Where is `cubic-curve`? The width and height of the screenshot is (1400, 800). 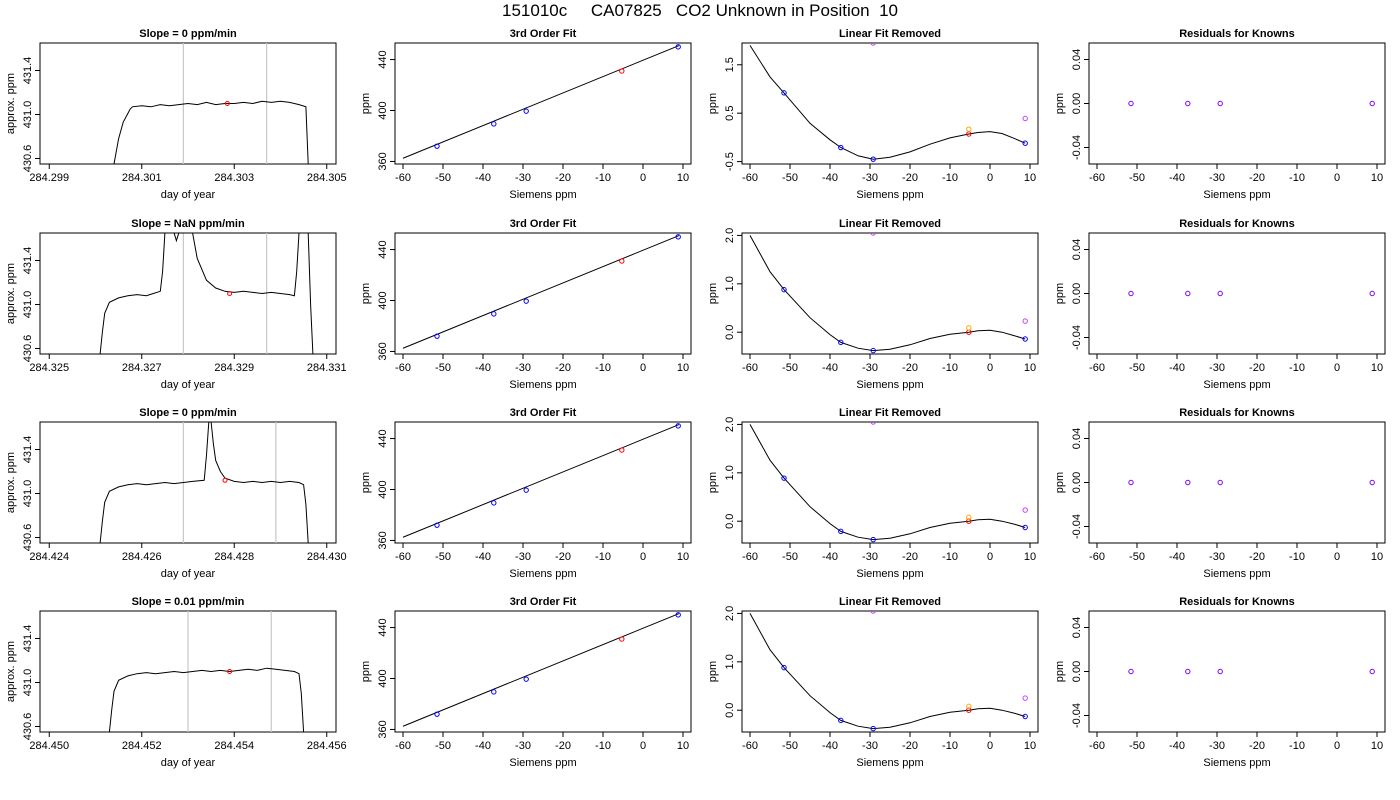 cubic-curve is located at coordinates (887, 671).